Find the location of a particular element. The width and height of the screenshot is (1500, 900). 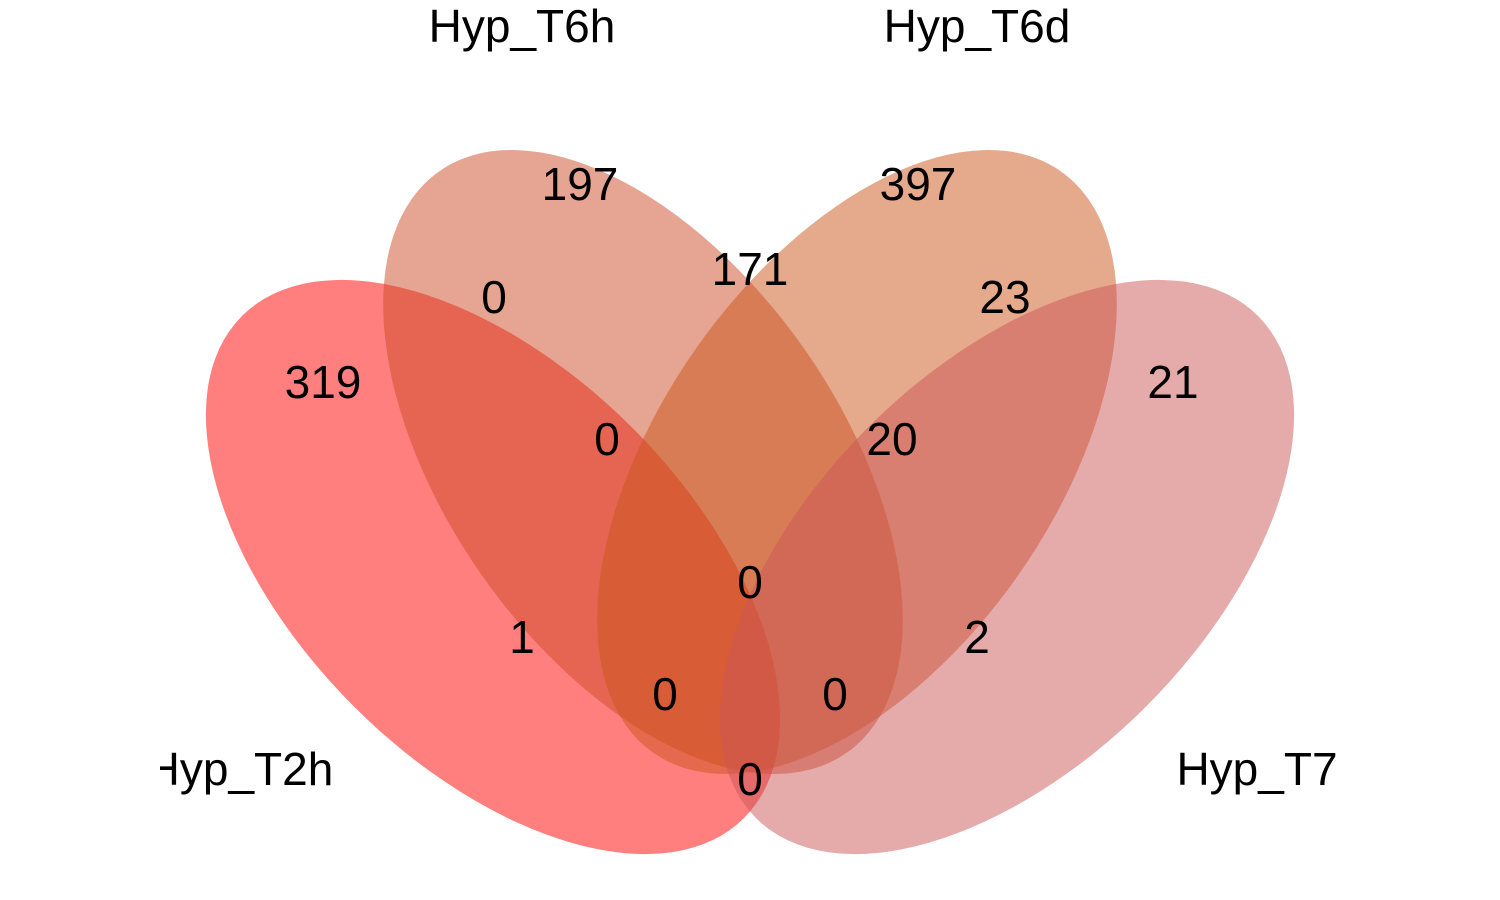

region-count-t6h-t6d: 171 is located at coordinates (750, 269).